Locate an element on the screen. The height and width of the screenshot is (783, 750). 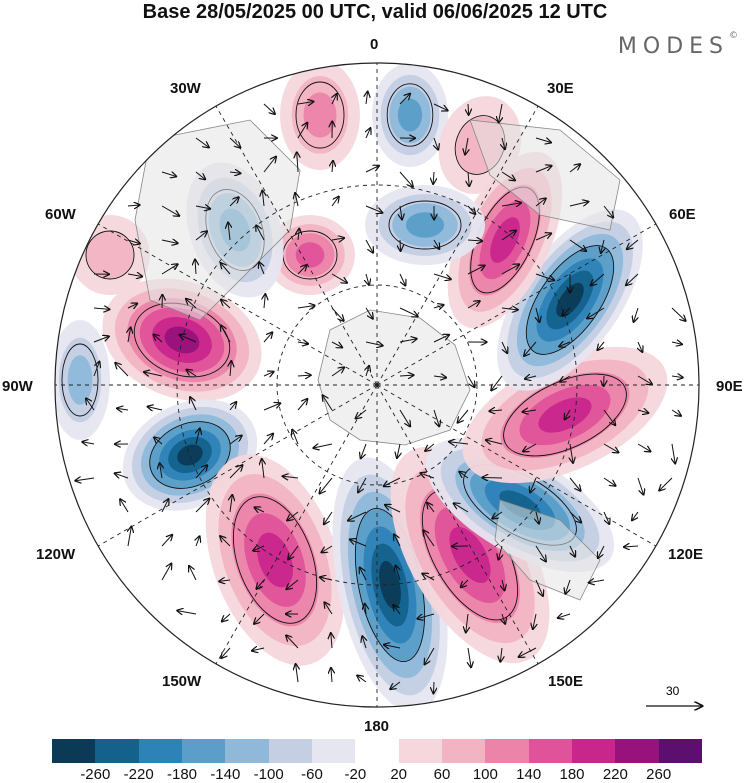
colorbar-tick-label: 100 is located at coordinates (485, 774).